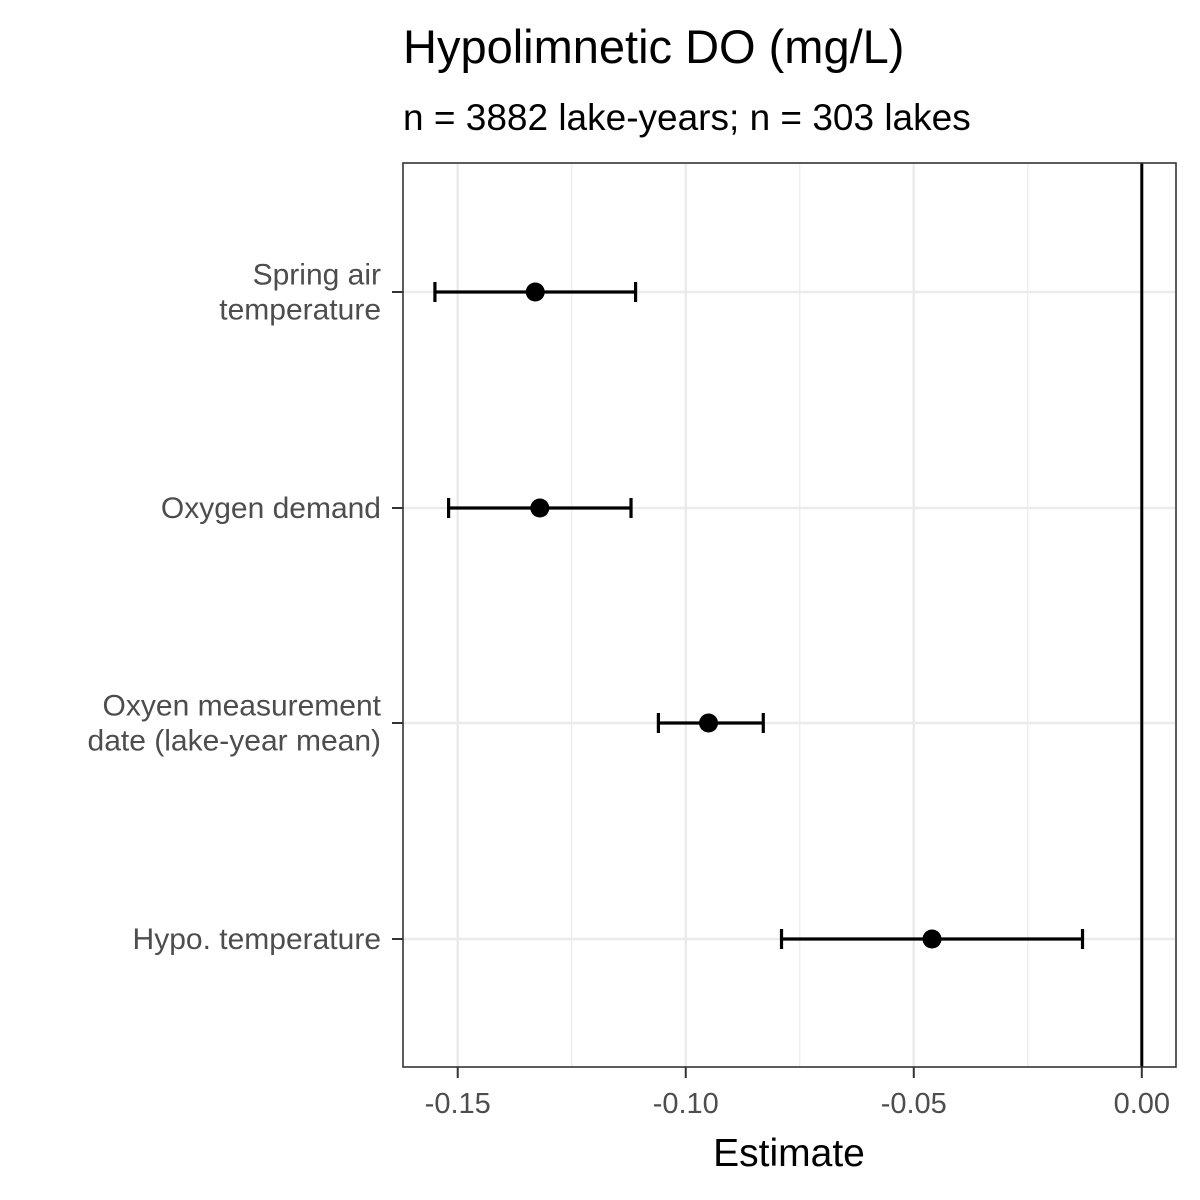 The height and width of the screenshot is (1200, 1200). Describe the element at coordinates (234, 741) in the screenshot. I see `y-tick-label-line: date (lake-year mean)` at that location.